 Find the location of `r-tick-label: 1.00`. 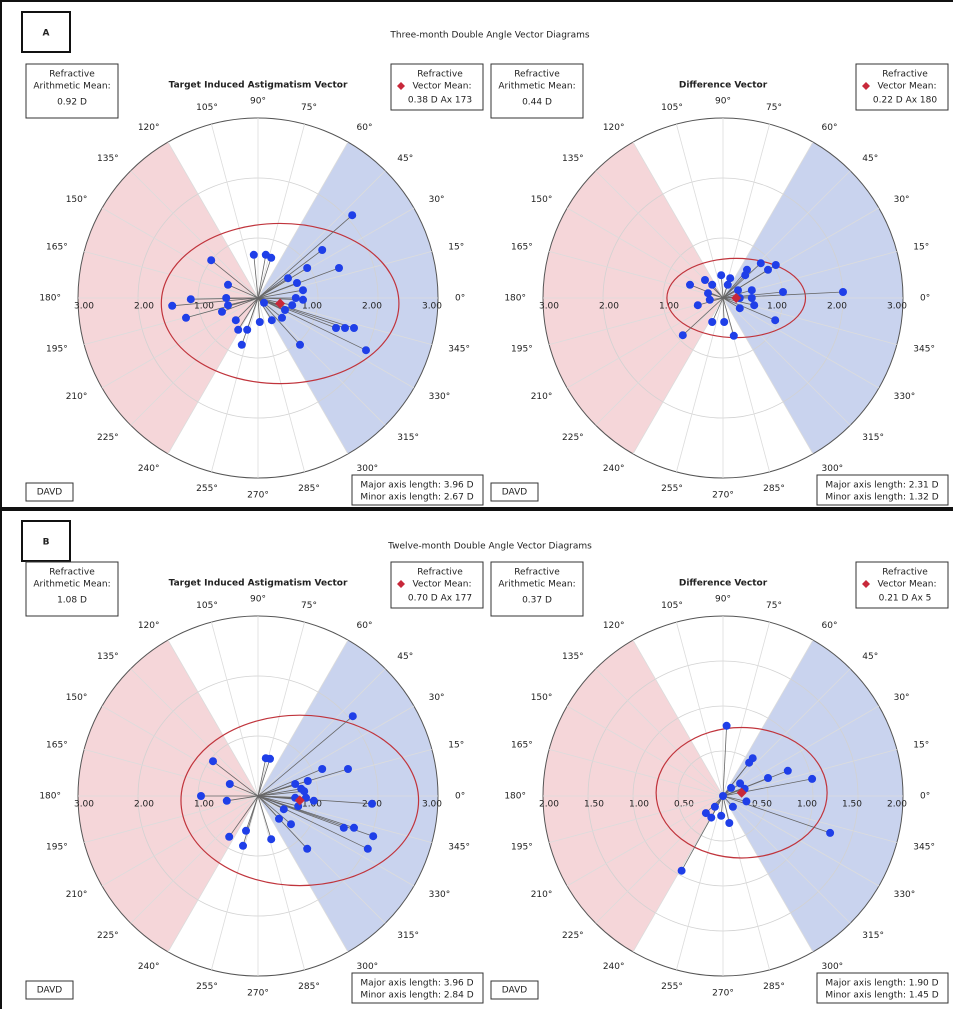

r-tick-label: 1.00 is located at coordinates (312, 307).